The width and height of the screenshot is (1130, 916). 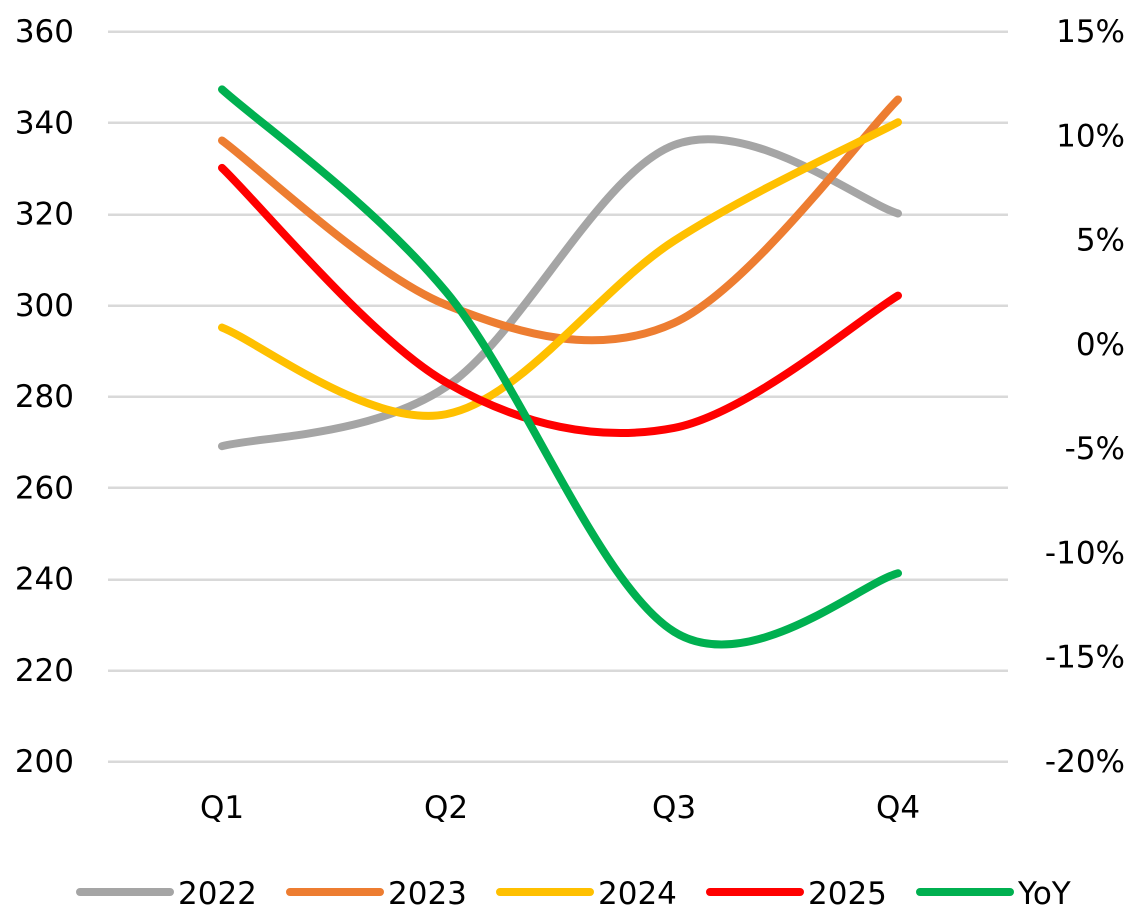 I want to click on legend-item-2023: 2023, so click(x=376, y=894).